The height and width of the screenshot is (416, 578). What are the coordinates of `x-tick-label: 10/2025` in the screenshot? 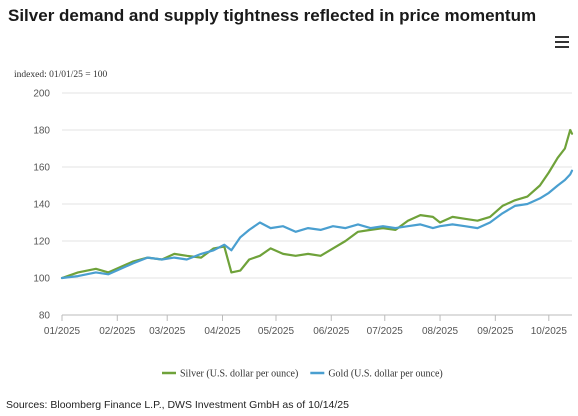 It's located at (549, 331).